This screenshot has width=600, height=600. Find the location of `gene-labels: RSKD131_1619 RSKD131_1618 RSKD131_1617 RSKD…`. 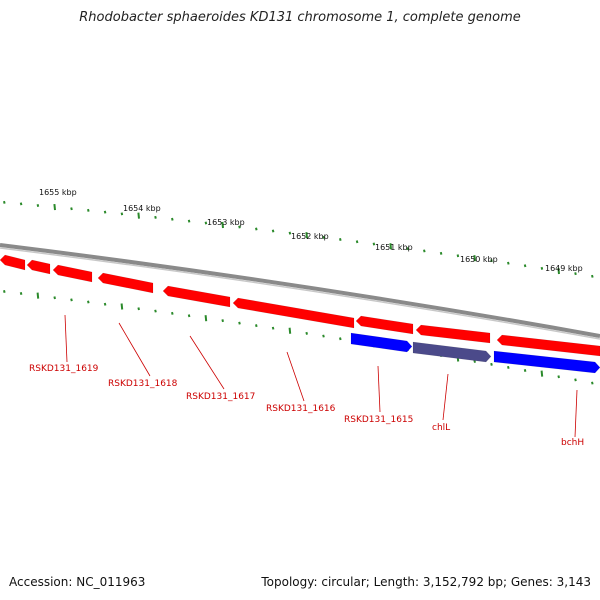

gene-labels: RSKD131_1619 RSKD131_1618 RSKD131_1617 RSKD… is located at coordinates (306, 406).